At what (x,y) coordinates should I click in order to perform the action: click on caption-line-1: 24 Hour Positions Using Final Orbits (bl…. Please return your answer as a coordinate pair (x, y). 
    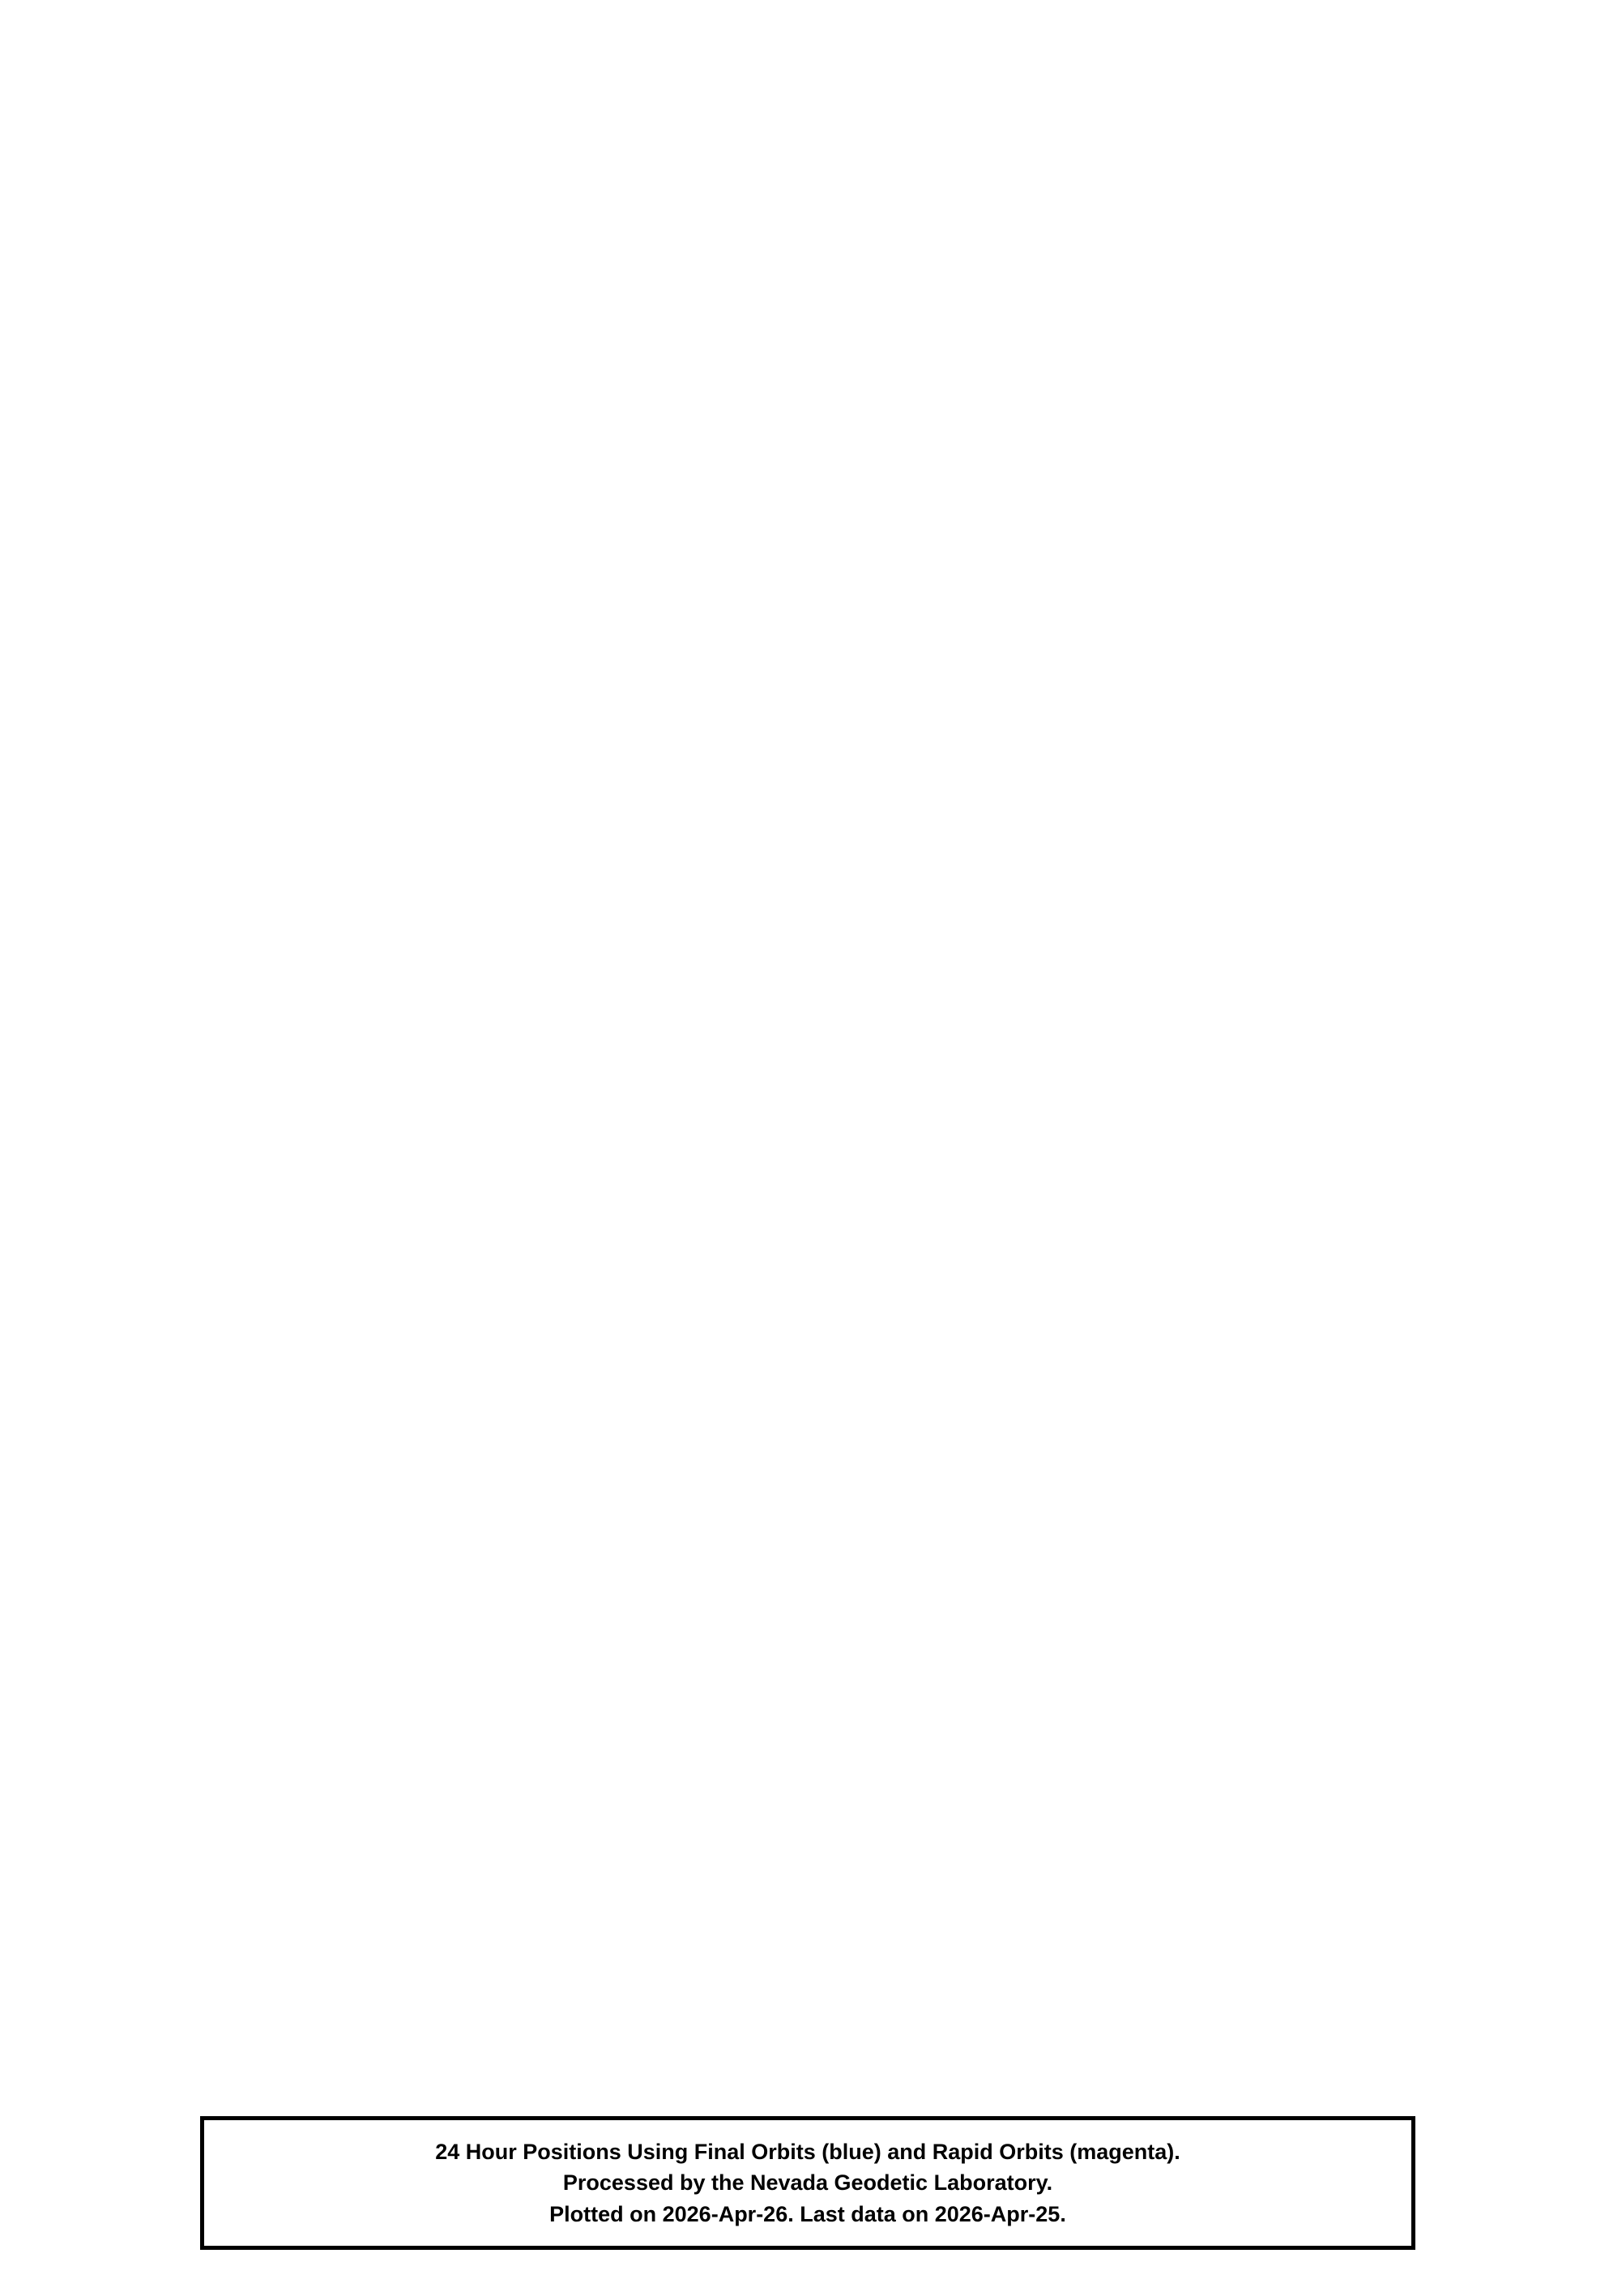
    Looking at the image, I should click on (807, 2152).